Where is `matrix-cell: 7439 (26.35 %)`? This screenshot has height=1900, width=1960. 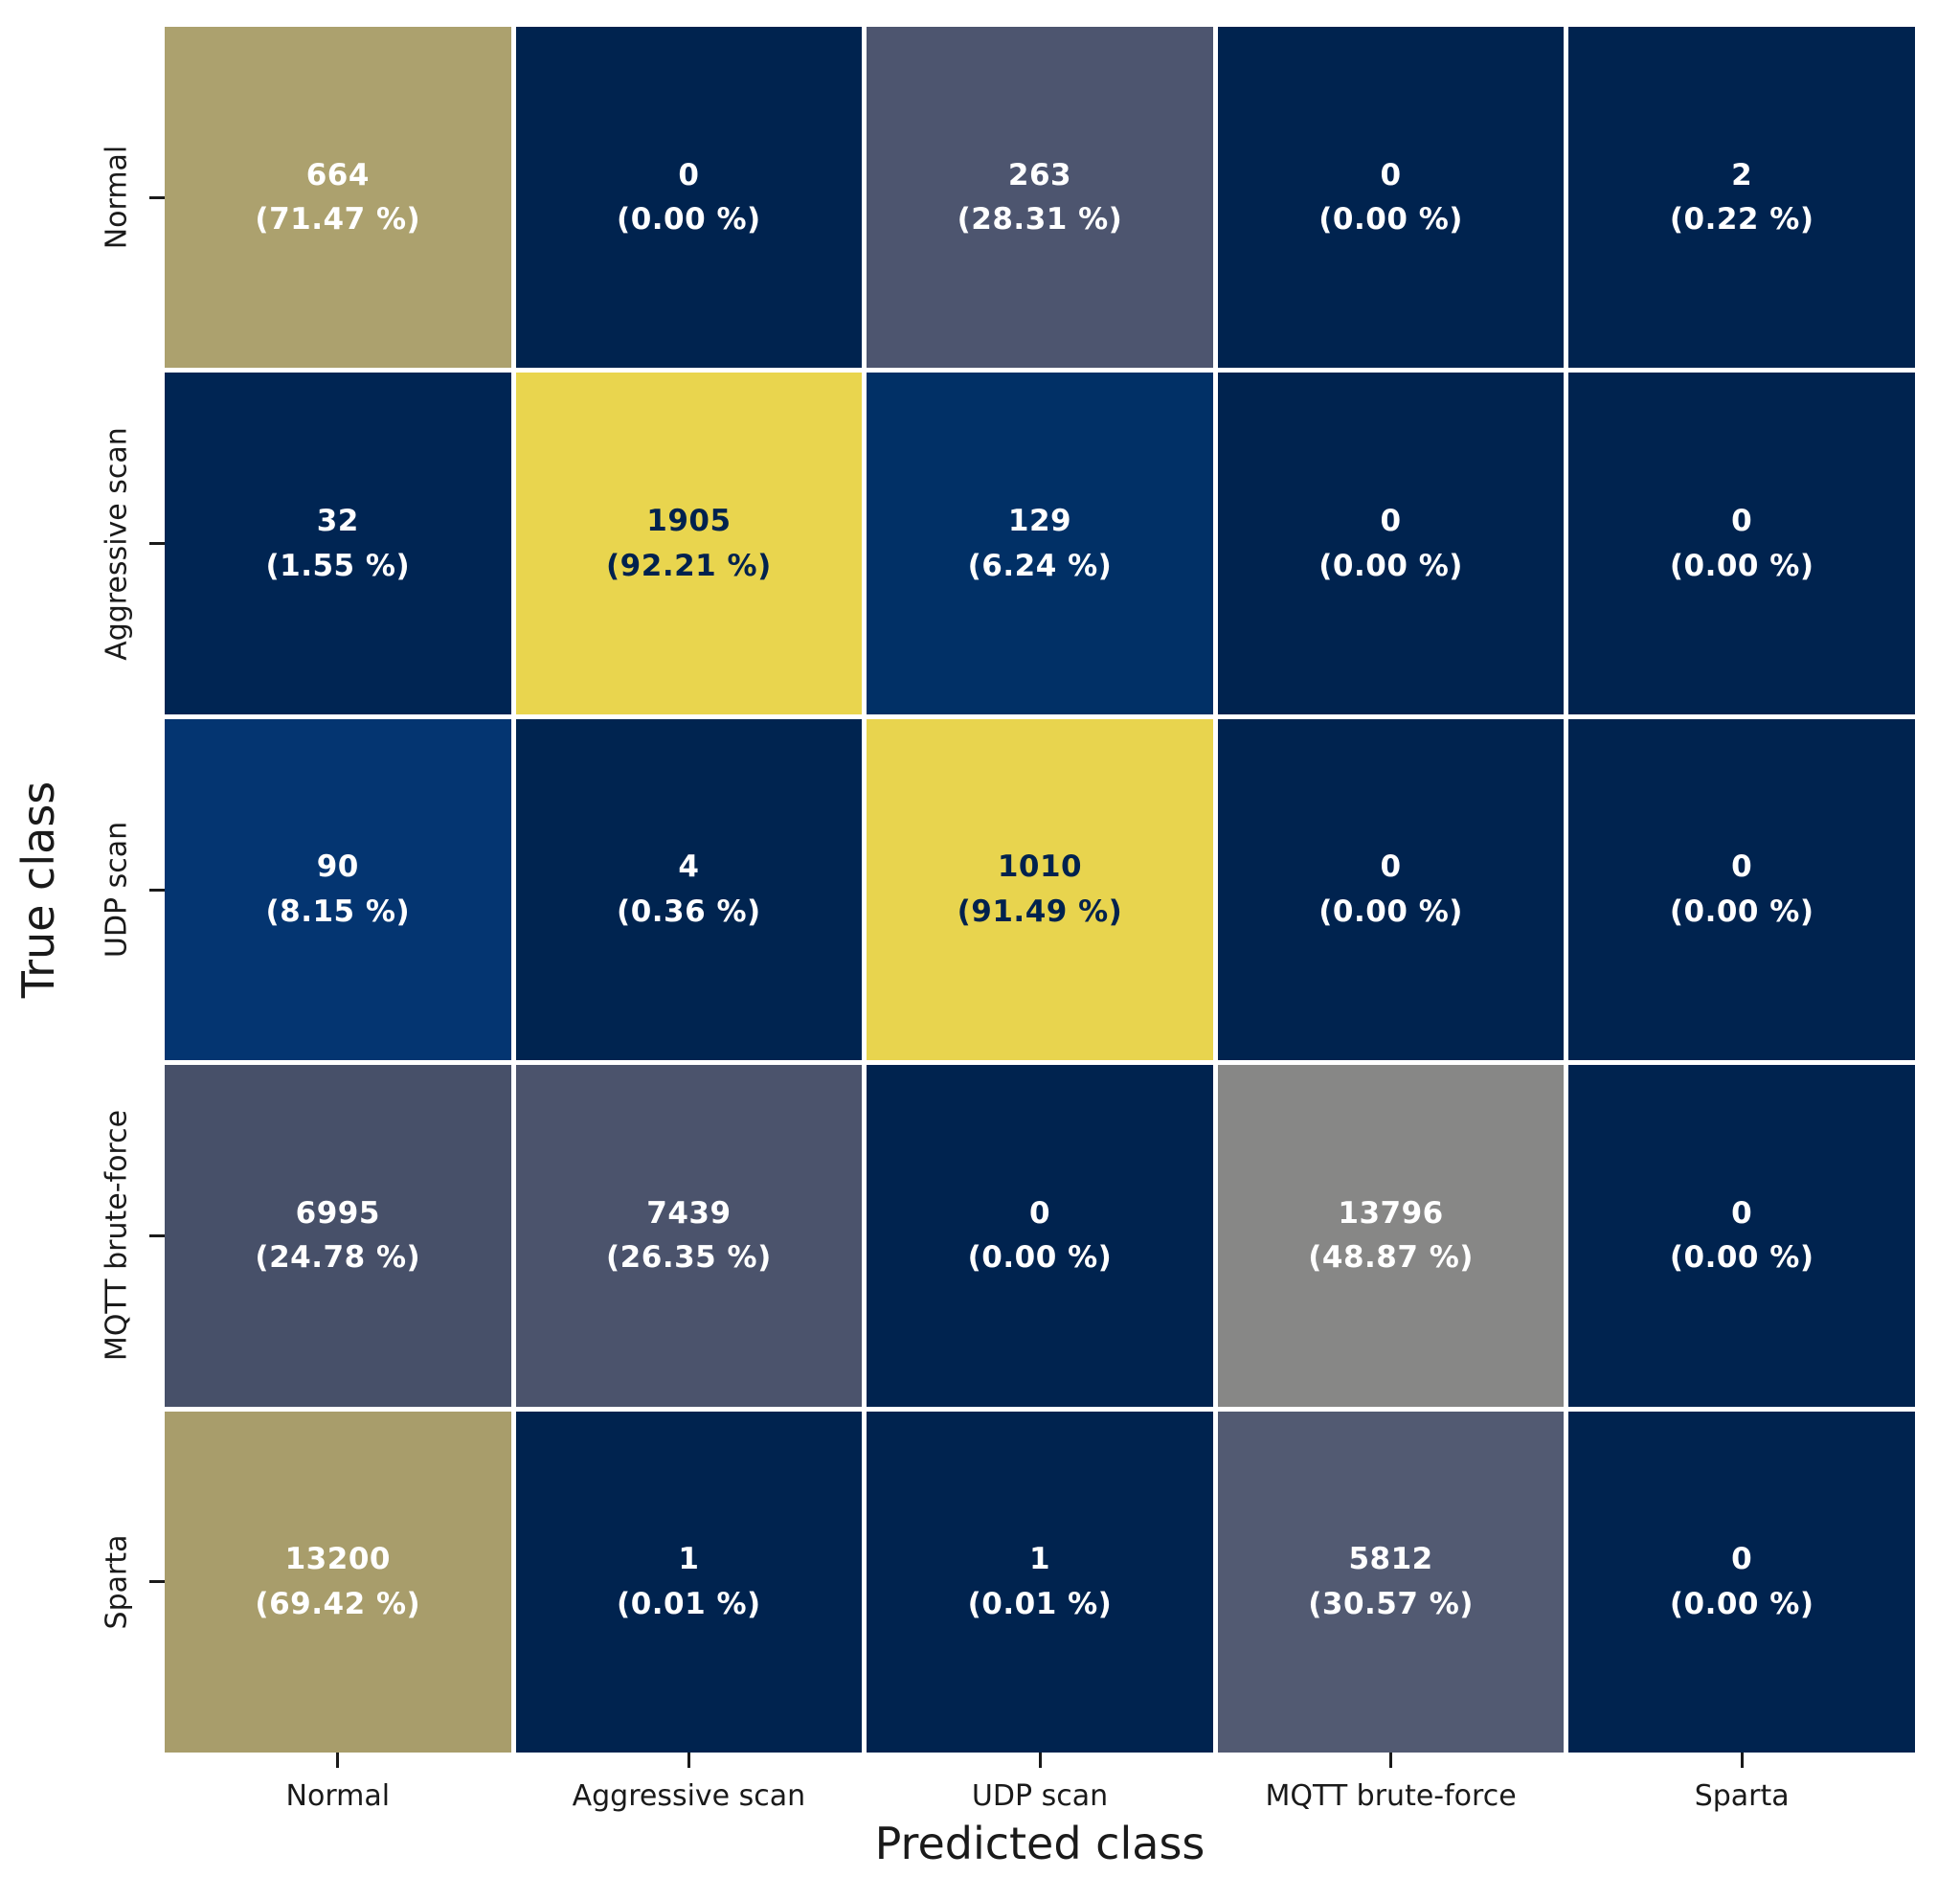
matrix-cell: 7439 (26.35 %) is located at coordinates (689, 1236).